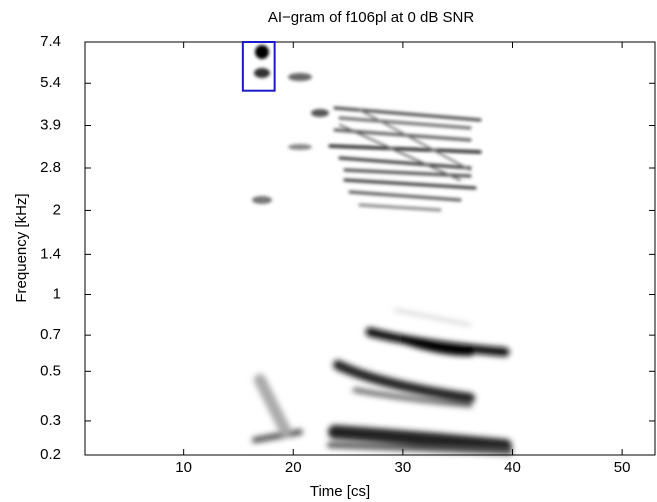 Image resolution: width=657 pixels, height=502 pixels. I want to click on y-tick-label: 0.2, so click(50, 454).